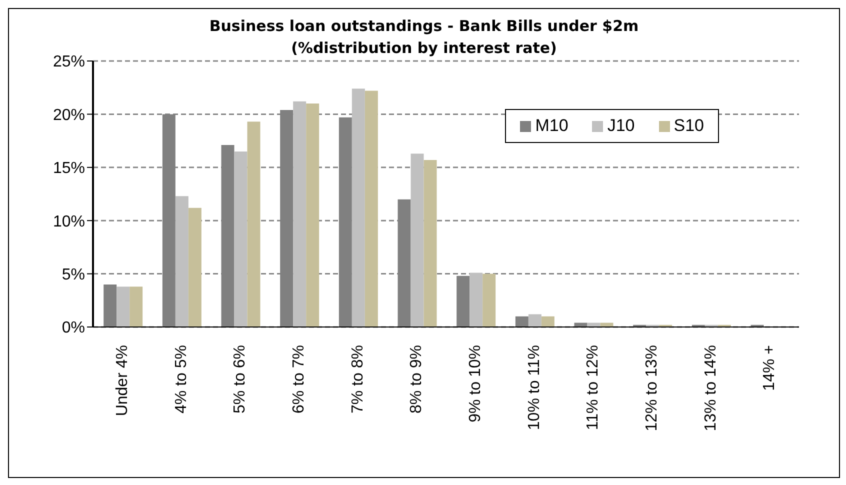 This screenshot has width=846, height=485. I want to click on y-tick-label: 5%, so click(73, 275).